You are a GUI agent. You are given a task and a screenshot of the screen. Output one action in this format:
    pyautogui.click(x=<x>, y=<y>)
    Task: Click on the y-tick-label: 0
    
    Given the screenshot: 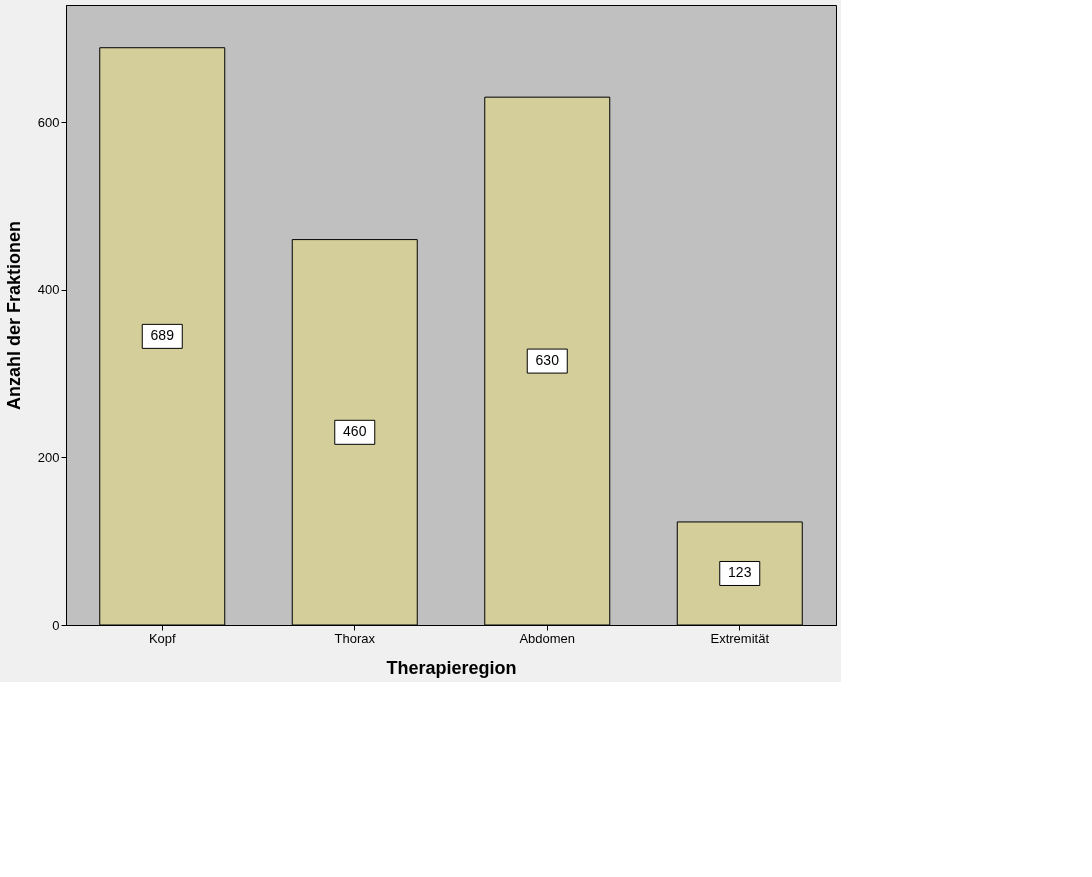 What is the action you would take?
    pyautogui.click(x=56, y=625)
    